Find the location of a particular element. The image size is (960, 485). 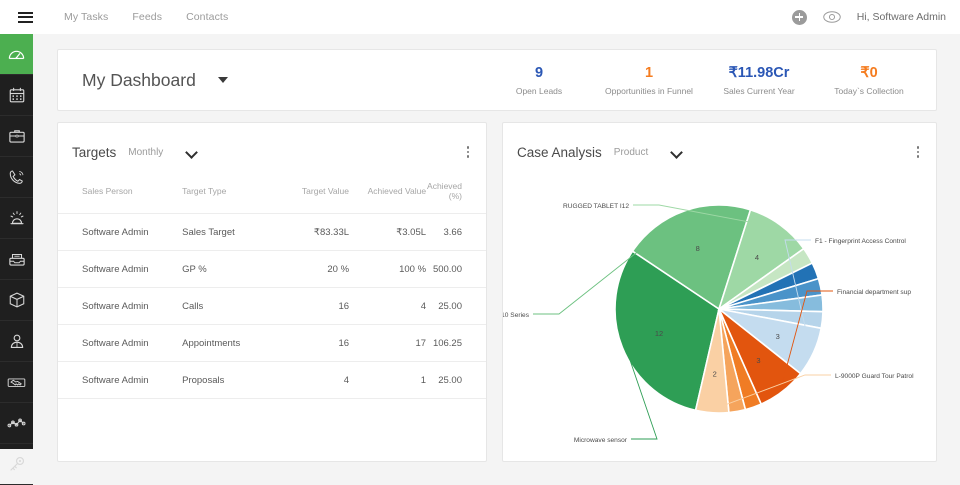

top-bar-actions: Hi, Software Admin is located at coordinates (875, 17).